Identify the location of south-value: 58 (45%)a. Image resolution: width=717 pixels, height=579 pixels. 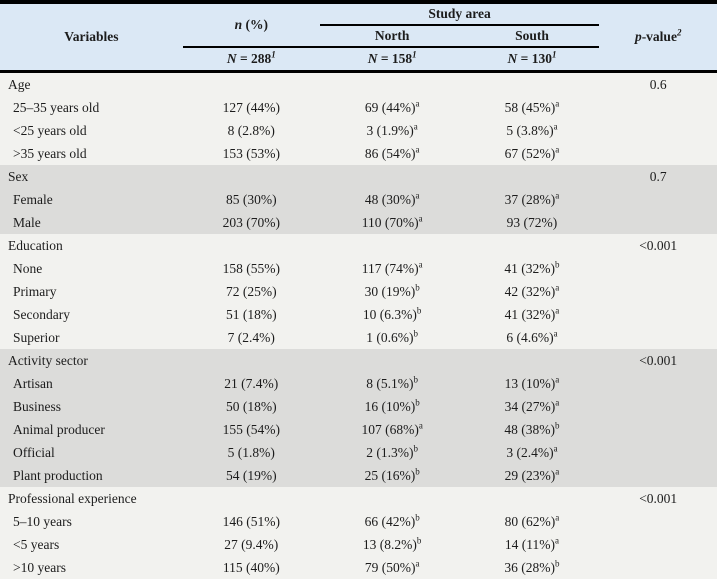
(532, 107).